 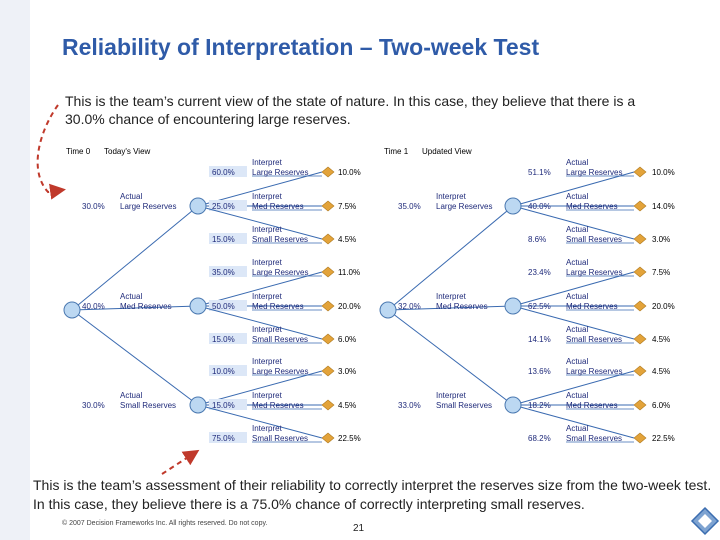 I want to click on updated-joint-value: 6.0%, so click(x=661, y=405).